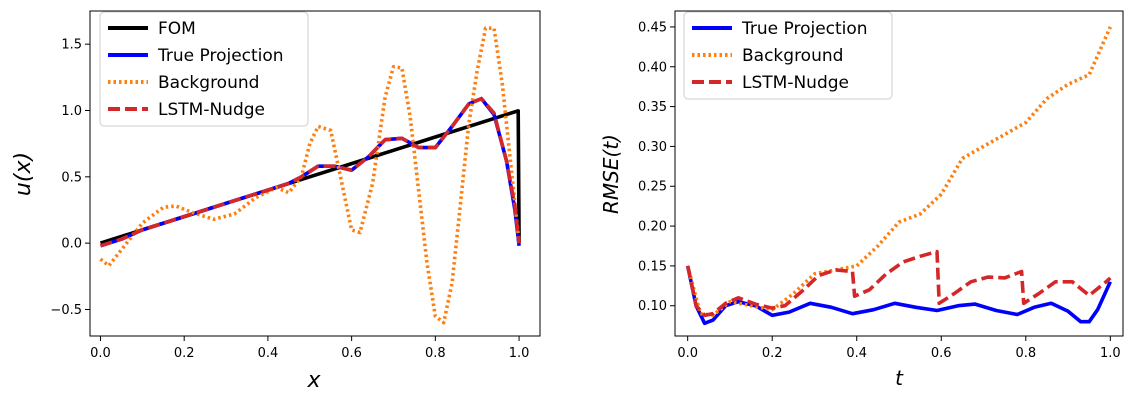 This screenshot has width=1136, height=403. What do you see at coordinates (899, 378) in the screenshot?
I see `right-x-axis-label: t` at bounding box center [899, 378].